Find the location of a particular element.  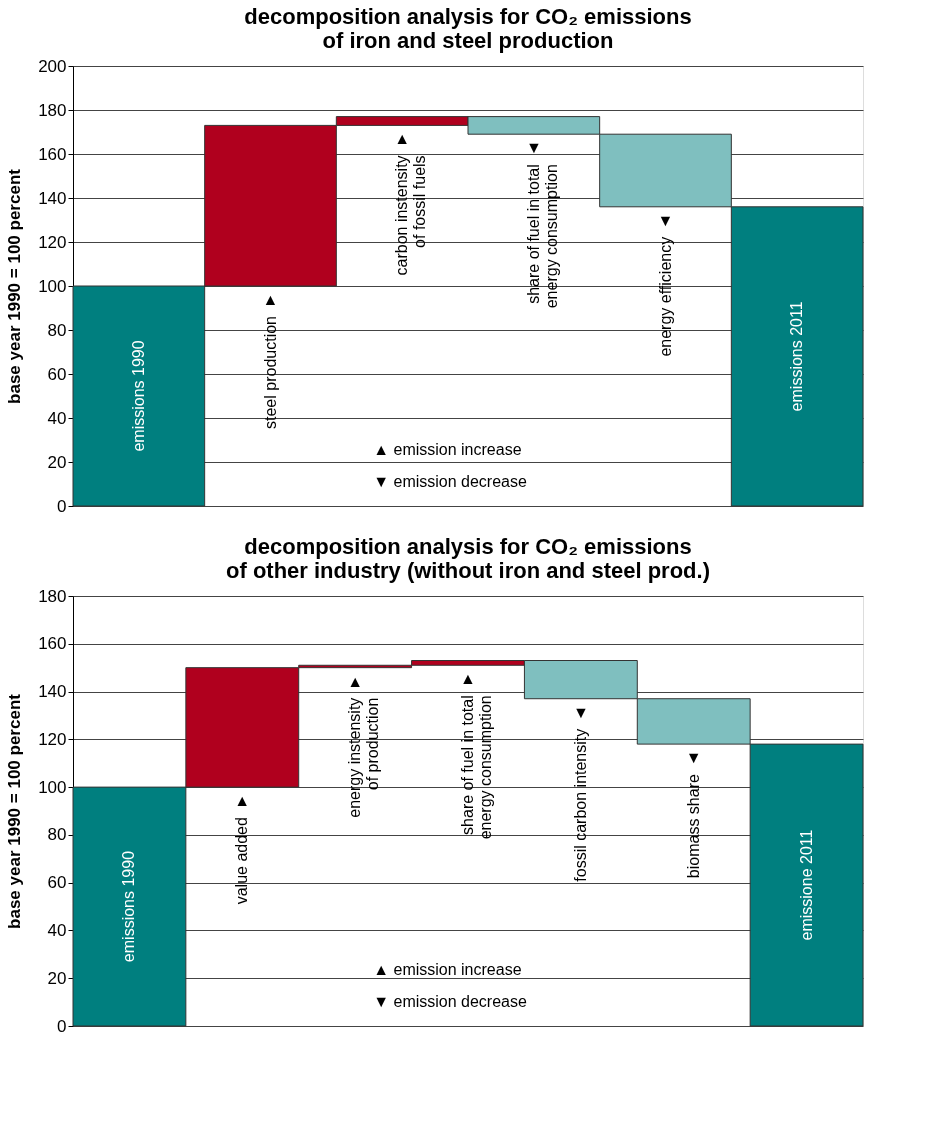

category-label: value added is located at coordinates (242, 861).